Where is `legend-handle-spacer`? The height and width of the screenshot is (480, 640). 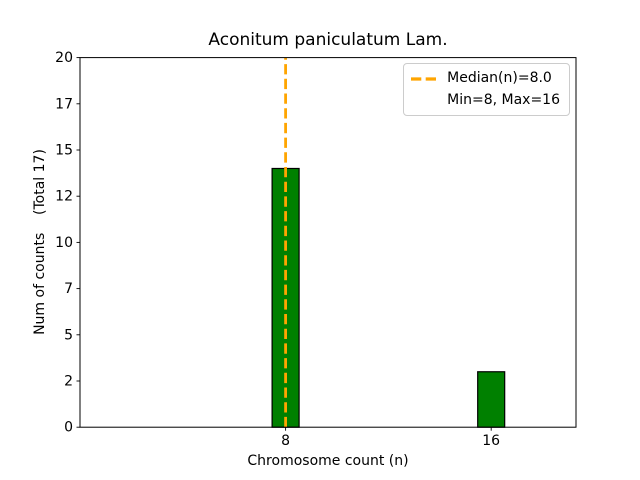
legend-handle-spacer is located at coordinates (425, 101).